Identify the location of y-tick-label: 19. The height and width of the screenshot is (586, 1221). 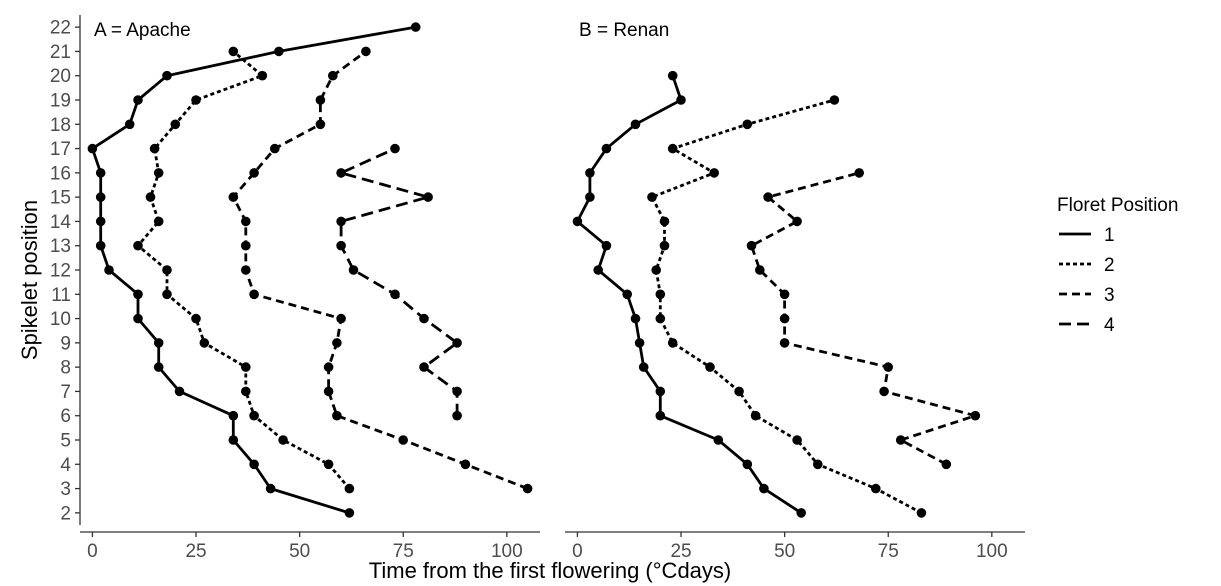
(60, 101).